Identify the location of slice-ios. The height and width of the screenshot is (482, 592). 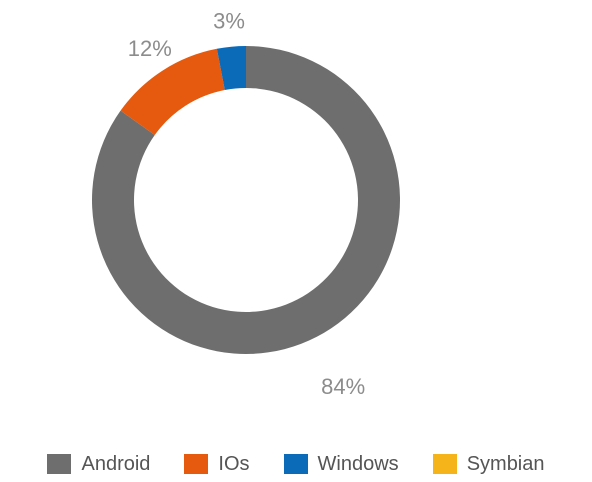
(172, 92).